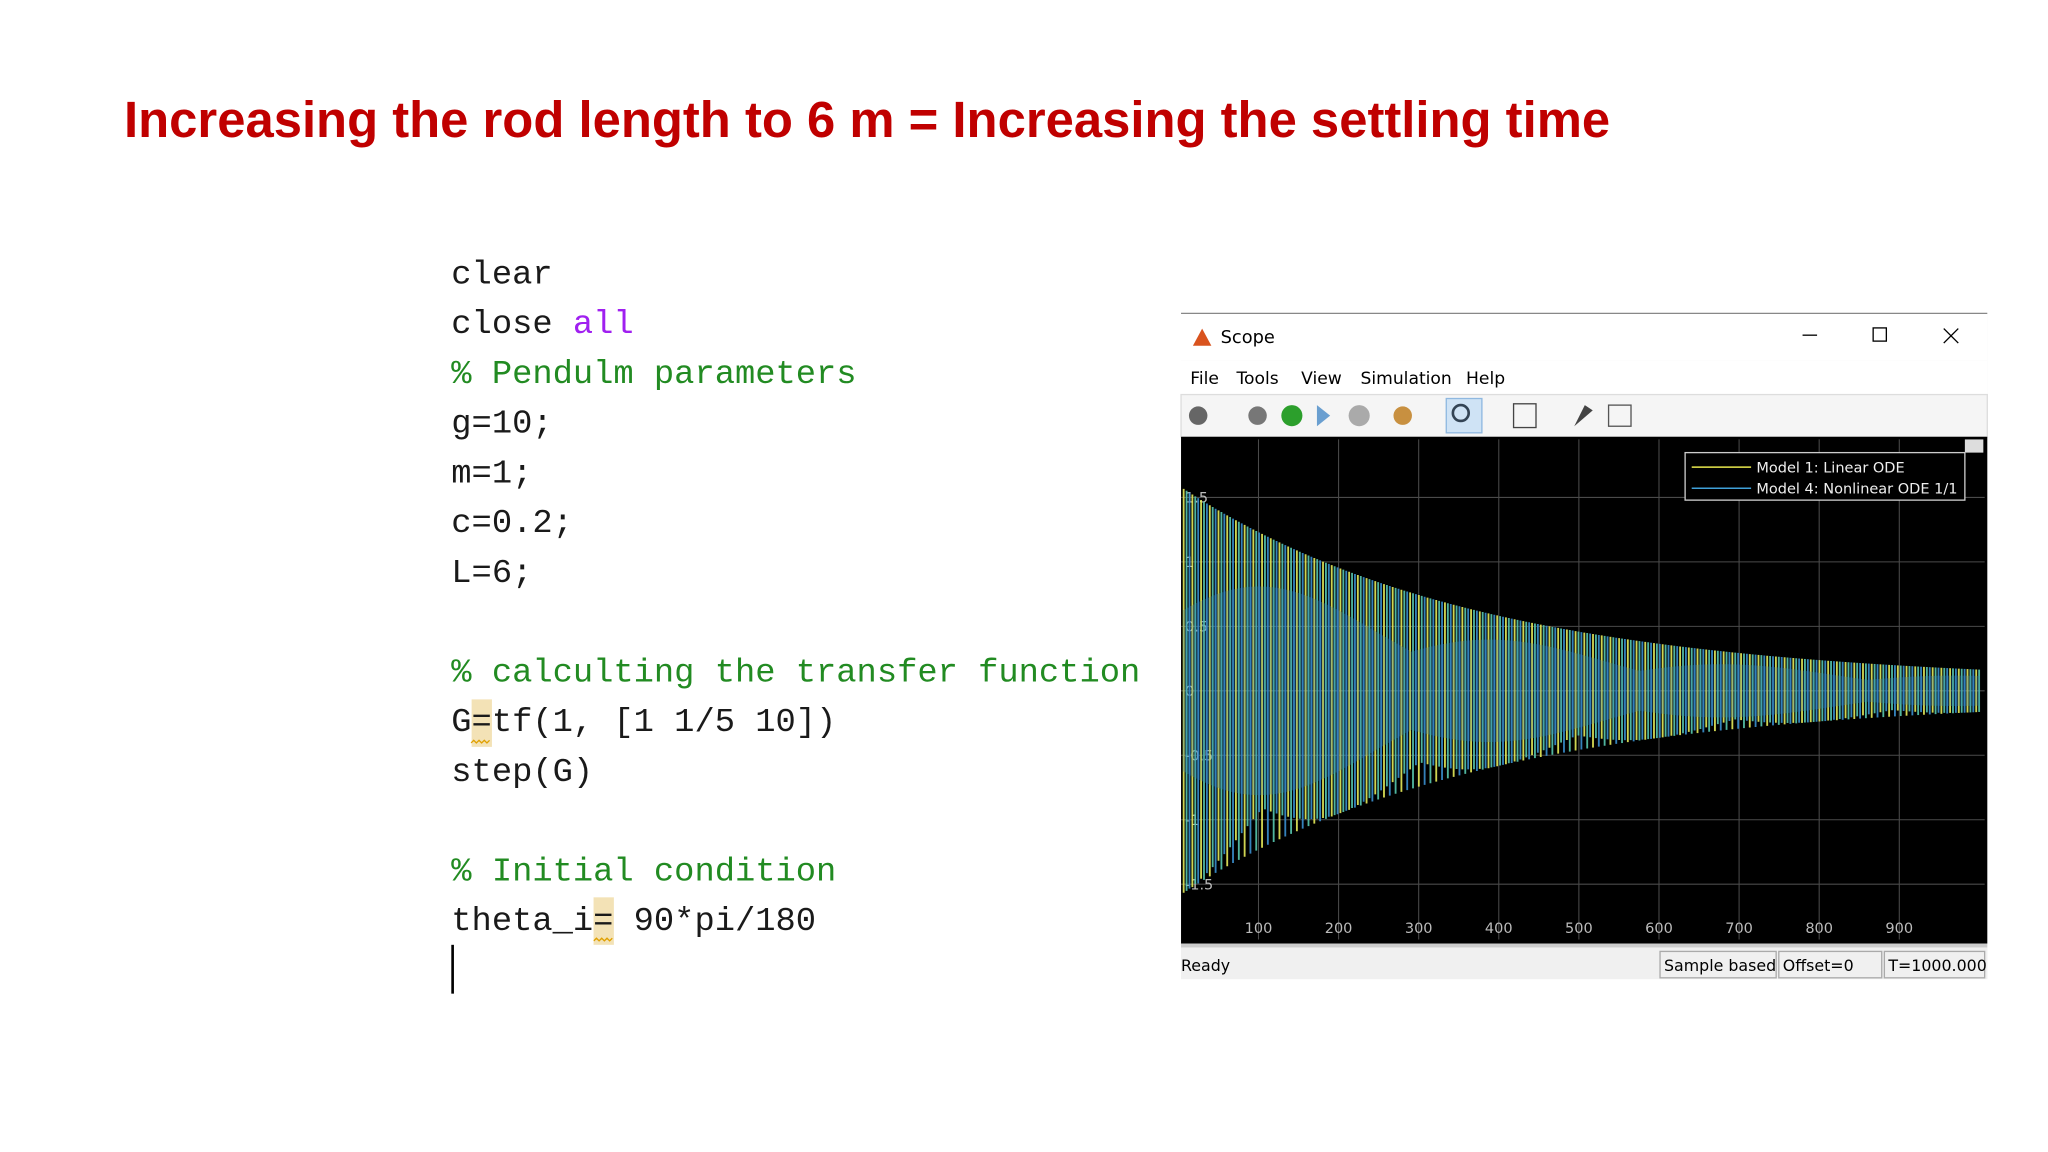 This screenshot has height=1152, width=2048. Describe the element at coordinates (1196, 499) in the screenshot. I see `y-tick-label: 1.5` at that location.